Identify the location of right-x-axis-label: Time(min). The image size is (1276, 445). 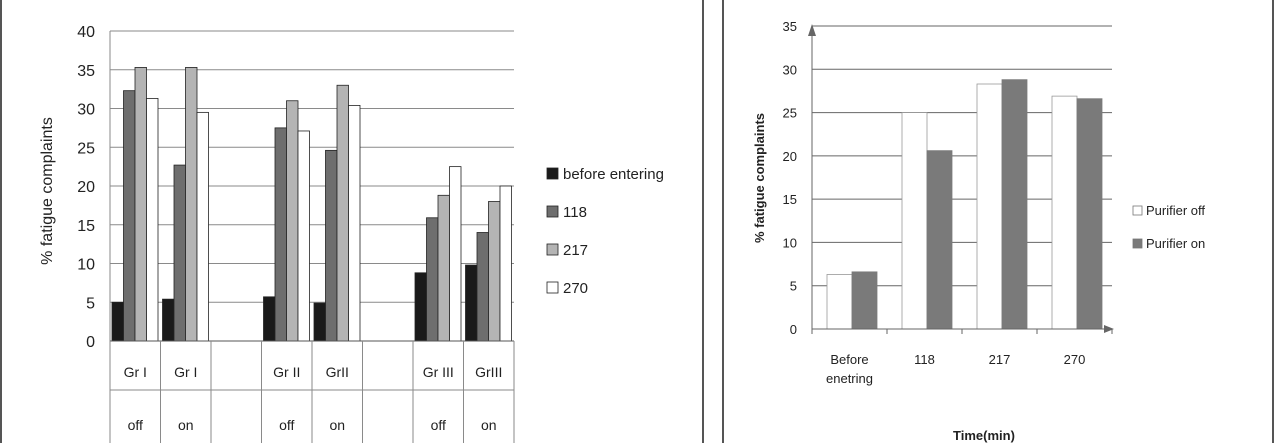
(984, 435).